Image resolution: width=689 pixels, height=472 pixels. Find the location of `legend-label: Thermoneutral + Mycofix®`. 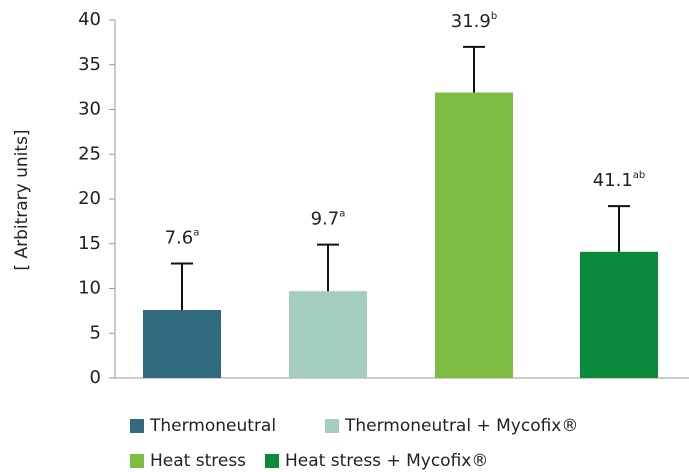

legend-label: Thermoneutral + Mycofix® is located at coordinates (461, 426).